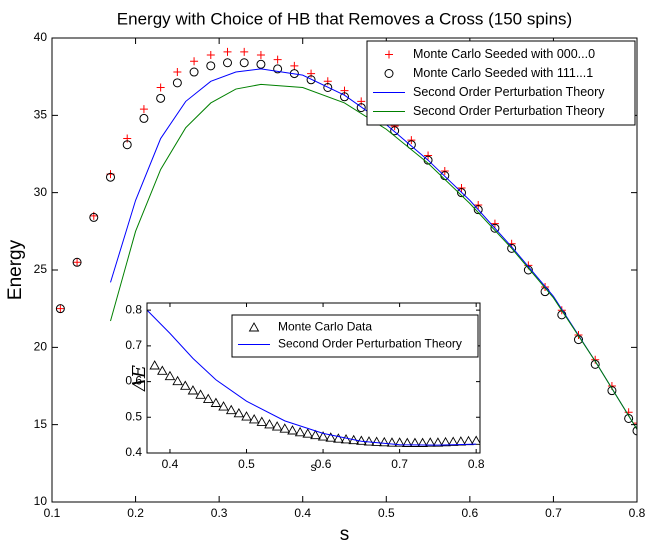  I want to click on axes-frame, so click(313, 378).